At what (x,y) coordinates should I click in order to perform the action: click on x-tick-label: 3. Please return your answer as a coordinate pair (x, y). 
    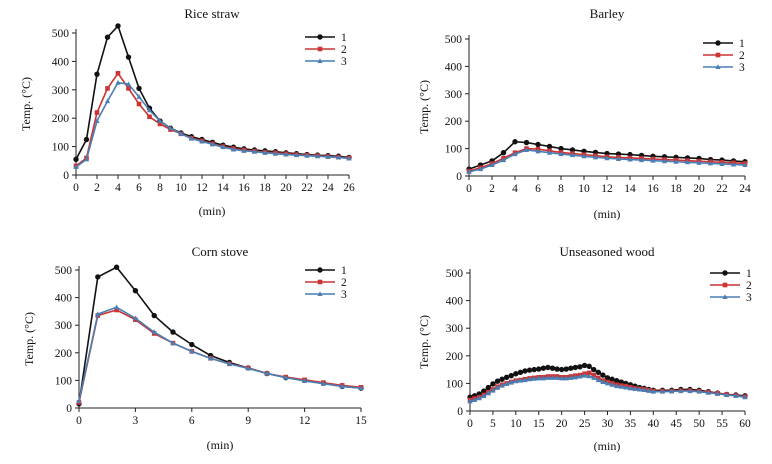
    Looking at the image, I should click on (136, 421).